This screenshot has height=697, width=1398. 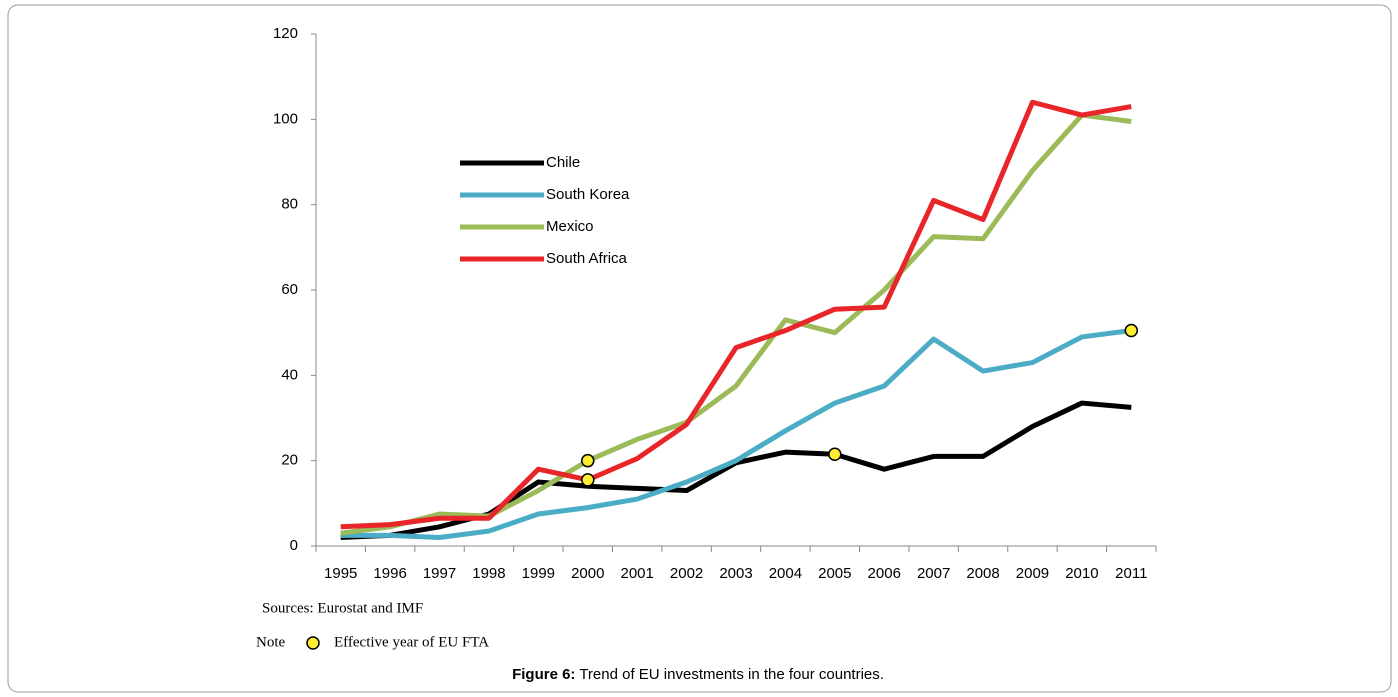 What do you see at coordinates (411, 642) in the screenshot?
I see `note-text: Effective year of EU FTA` at bounding box center [411, 642].